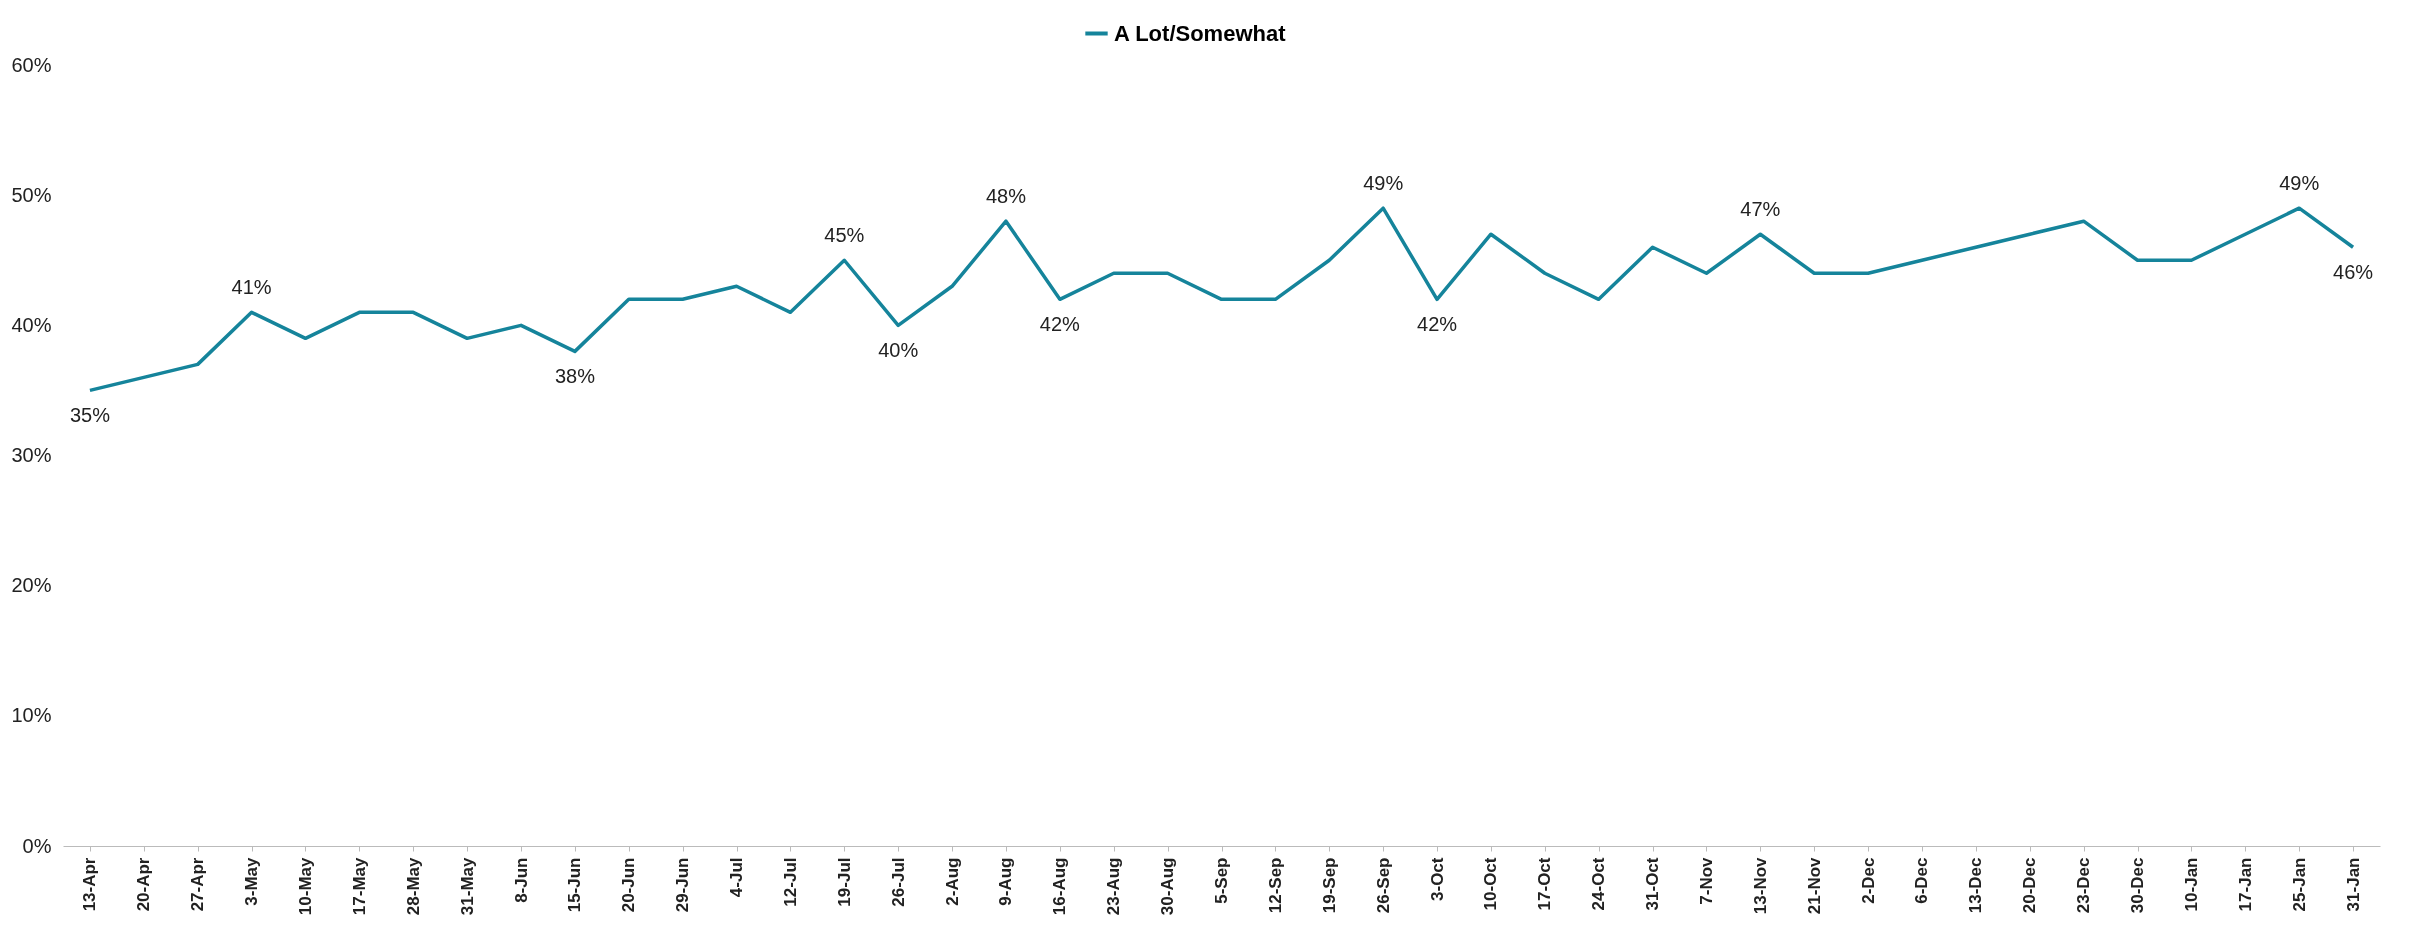 This screenshot has height=938, width=2418. What do you see at coordinates (737, 877) in the screenshot?
I see `x-tick-label: 4-Jul` at bounding box center [737, 877].